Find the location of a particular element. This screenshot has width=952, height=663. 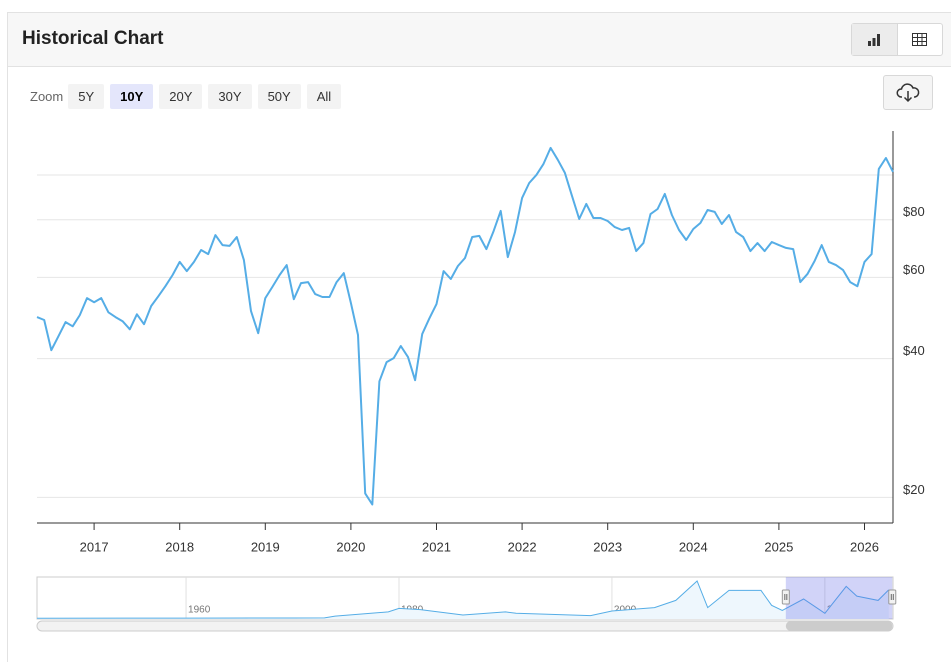

zoom-bar: Zoom 5Y 10Y 20Y 30Y 50Y All is located at coordinates (188, 96).